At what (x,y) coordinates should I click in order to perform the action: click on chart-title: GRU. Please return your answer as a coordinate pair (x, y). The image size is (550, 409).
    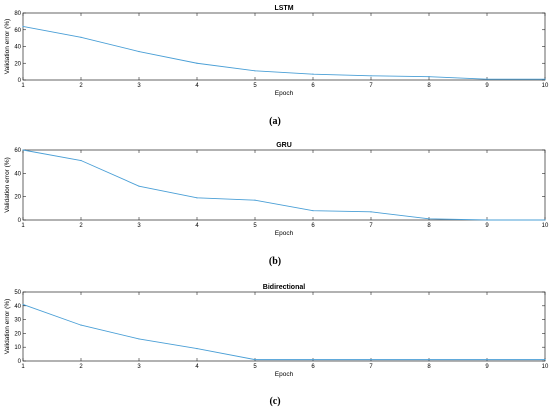
    Looking at the image, I should click on (284, 145).